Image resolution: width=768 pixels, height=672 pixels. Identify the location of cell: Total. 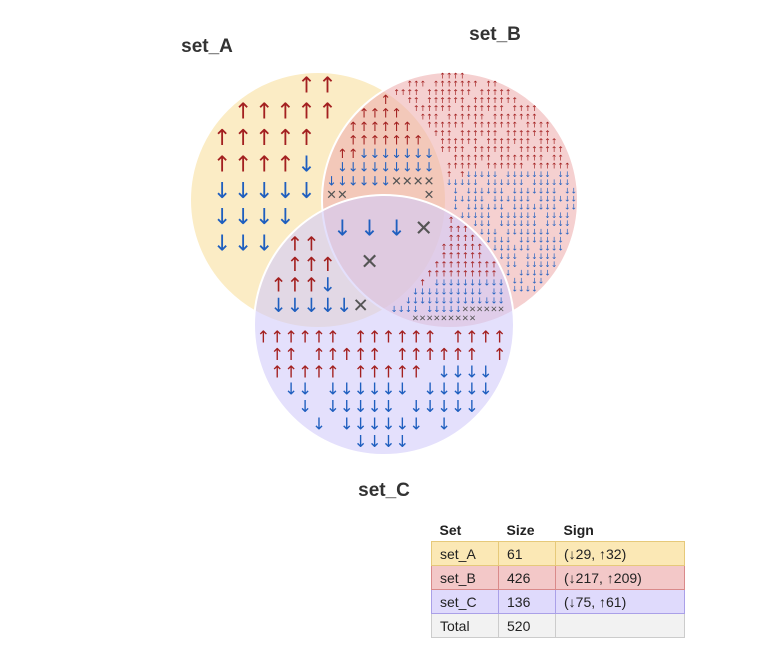
(465, 625).